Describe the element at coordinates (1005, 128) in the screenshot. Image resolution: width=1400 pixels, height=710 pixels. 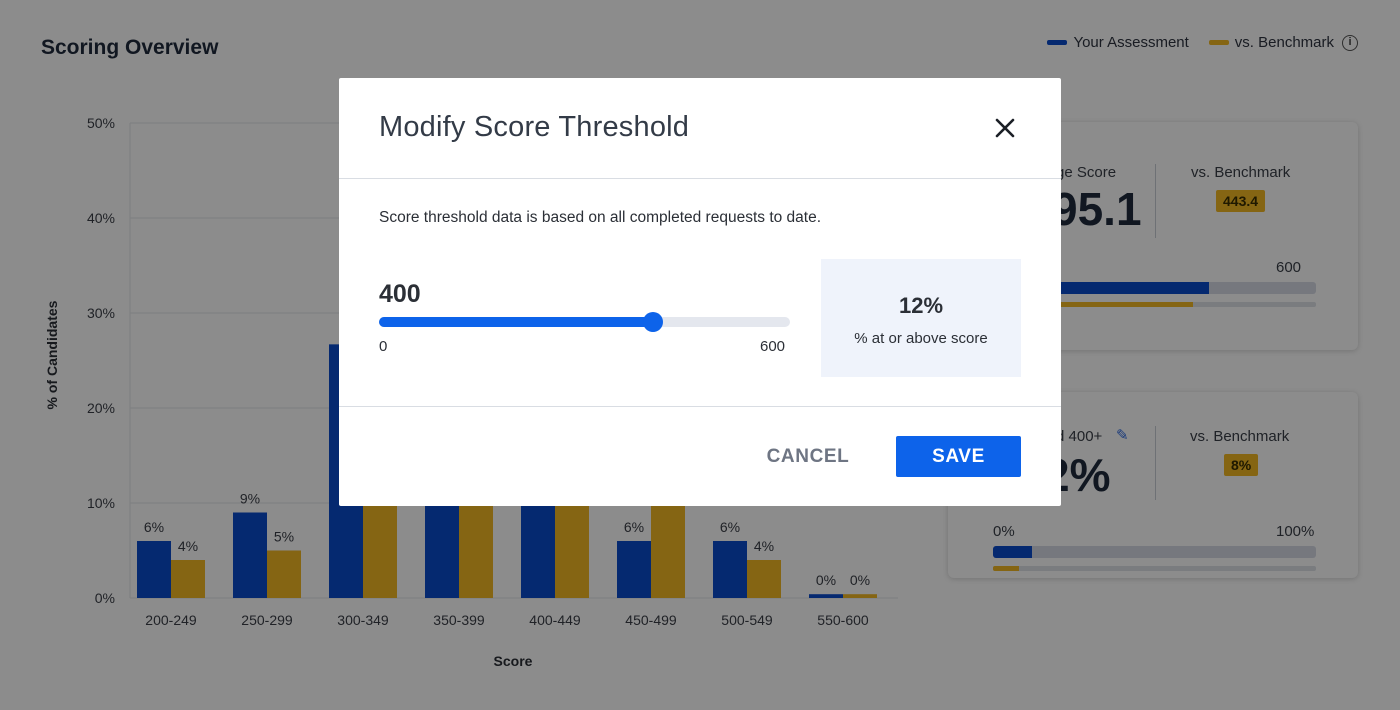
I see `close-icon` at that location.